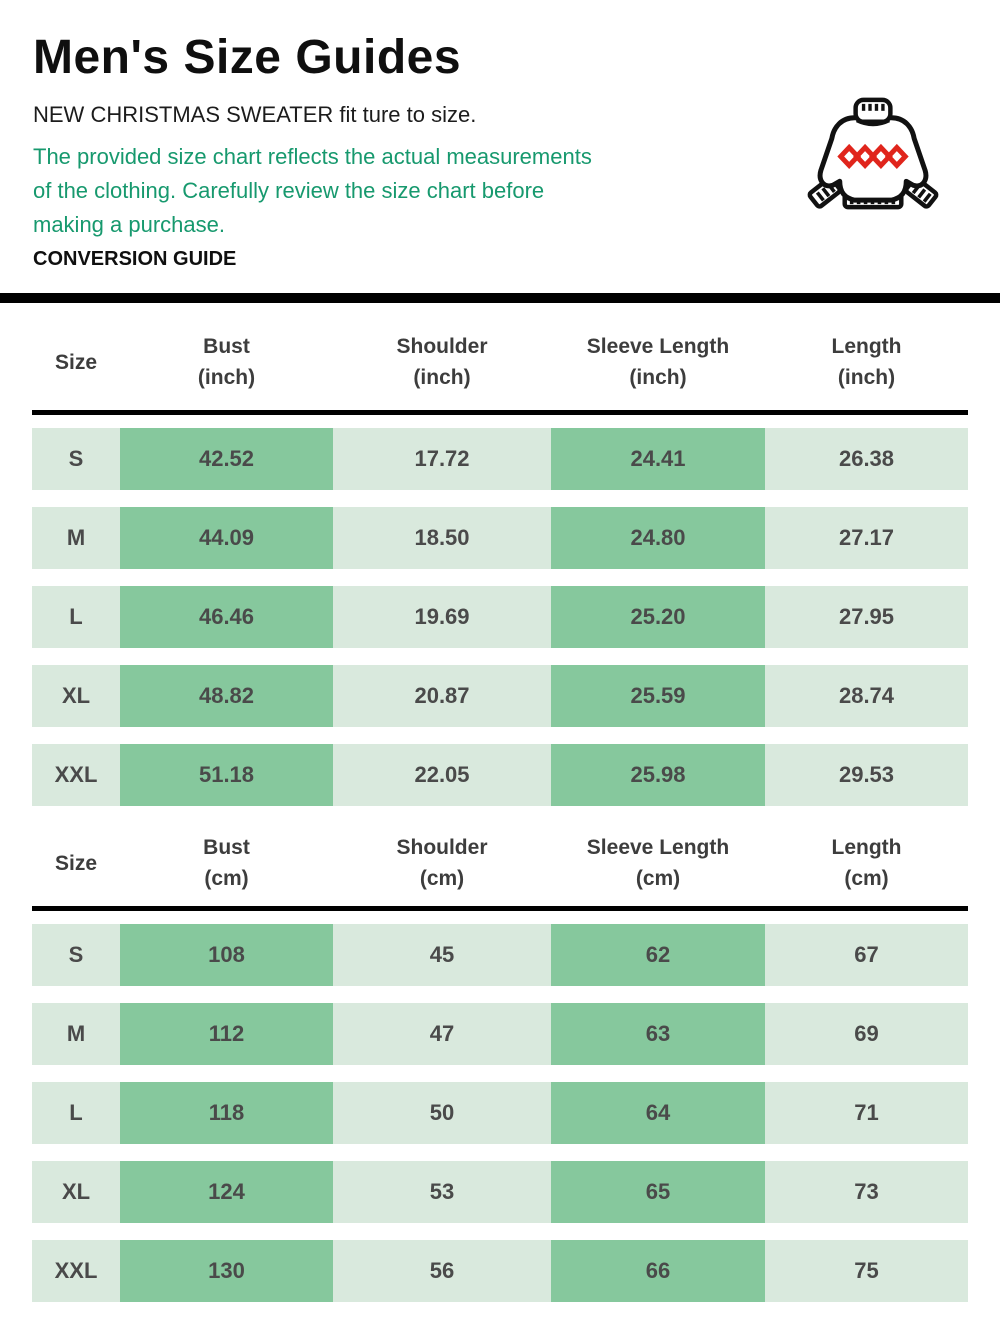 This screenshot has width=1000, height=1331. I want to click on value-cell: 20.87, so click(442, 696).